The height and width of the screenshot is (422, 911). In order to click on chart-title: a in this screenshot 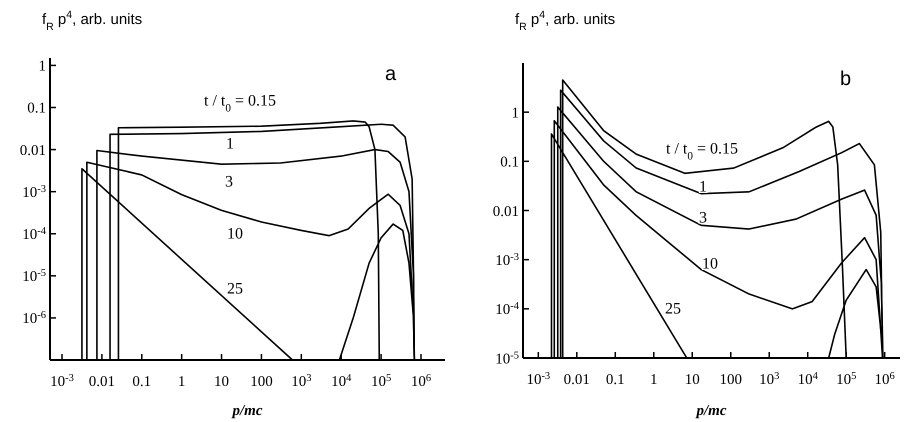, I will do `click(391, 74)`.